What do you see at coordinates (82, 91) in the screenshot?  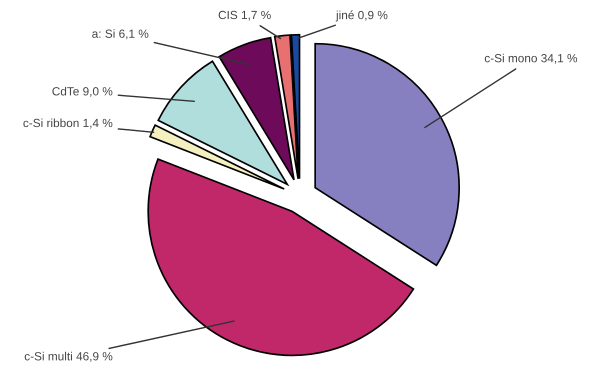 I see `slice-label: CdTe 9,0 %` at bounding box center [82, 91].